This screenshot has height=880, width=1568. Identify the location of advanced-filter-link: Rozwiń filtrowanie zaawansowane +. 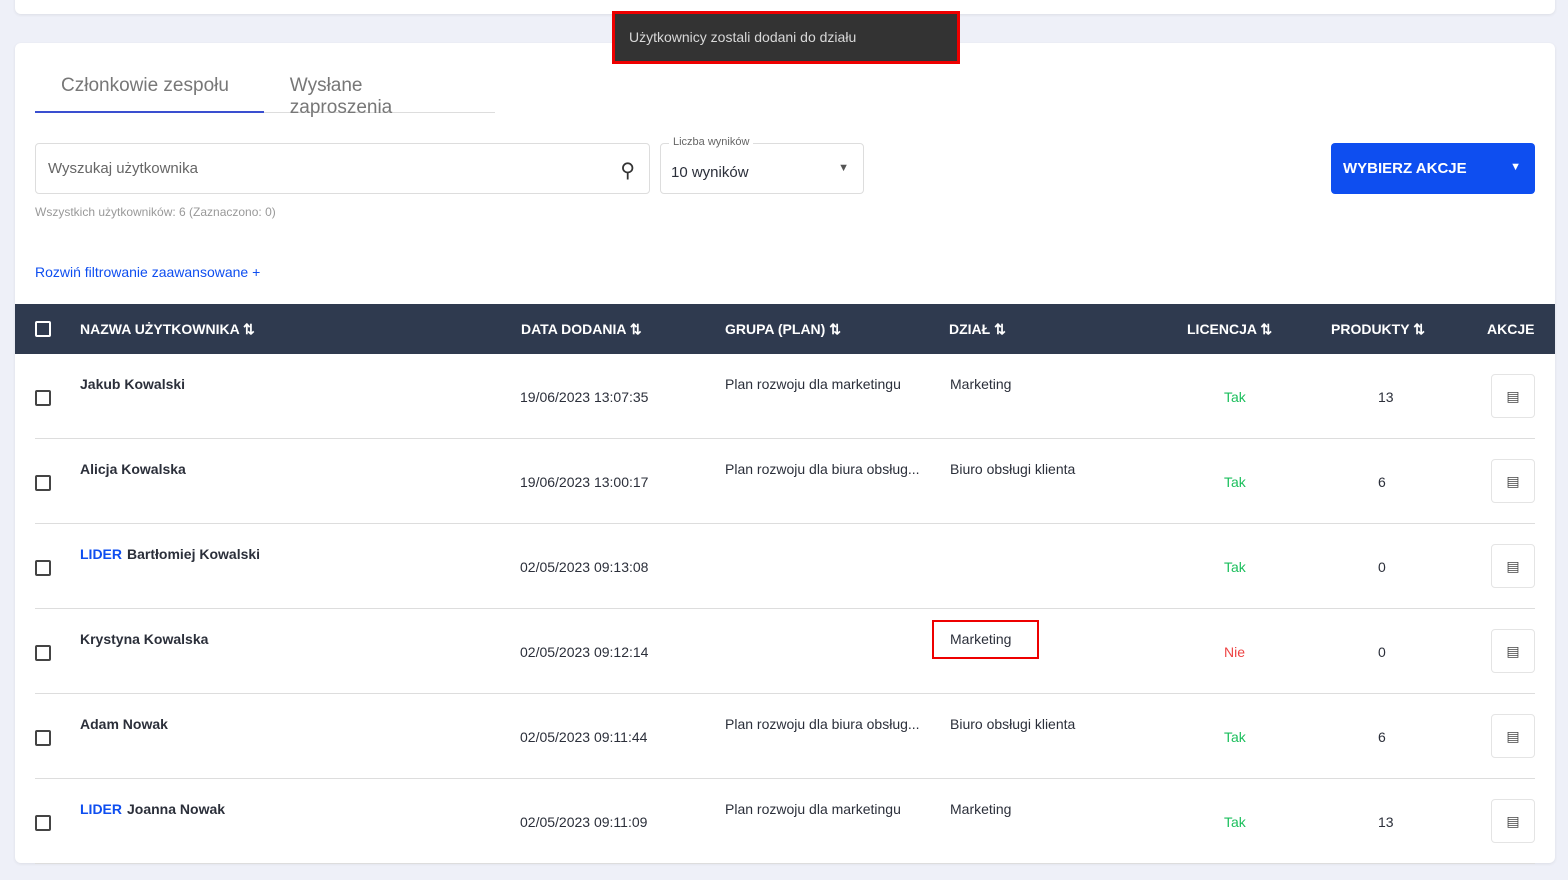
(148, 272).